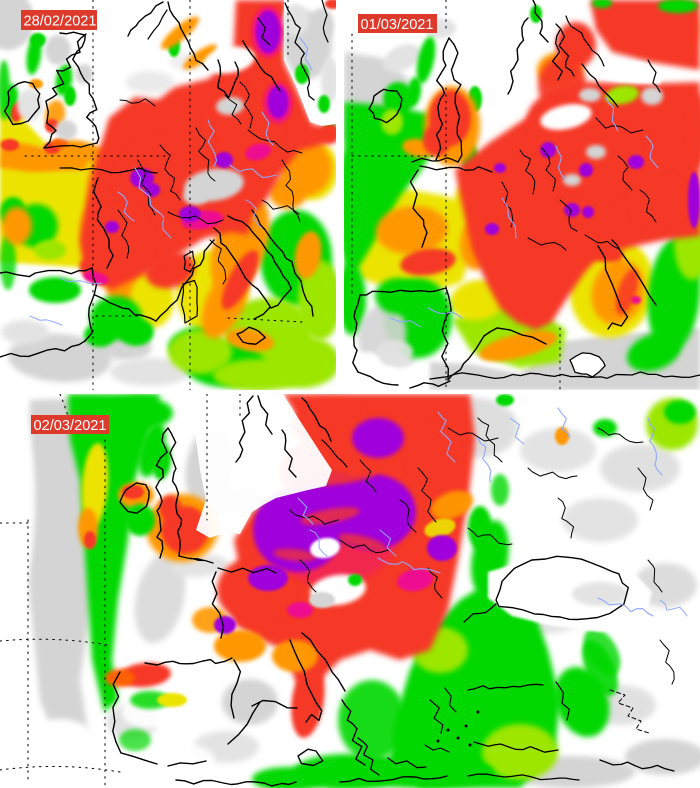 This screenshot has width=700, height=788. I want to click on svg-text: 02/03/2021, so click(70, 426).